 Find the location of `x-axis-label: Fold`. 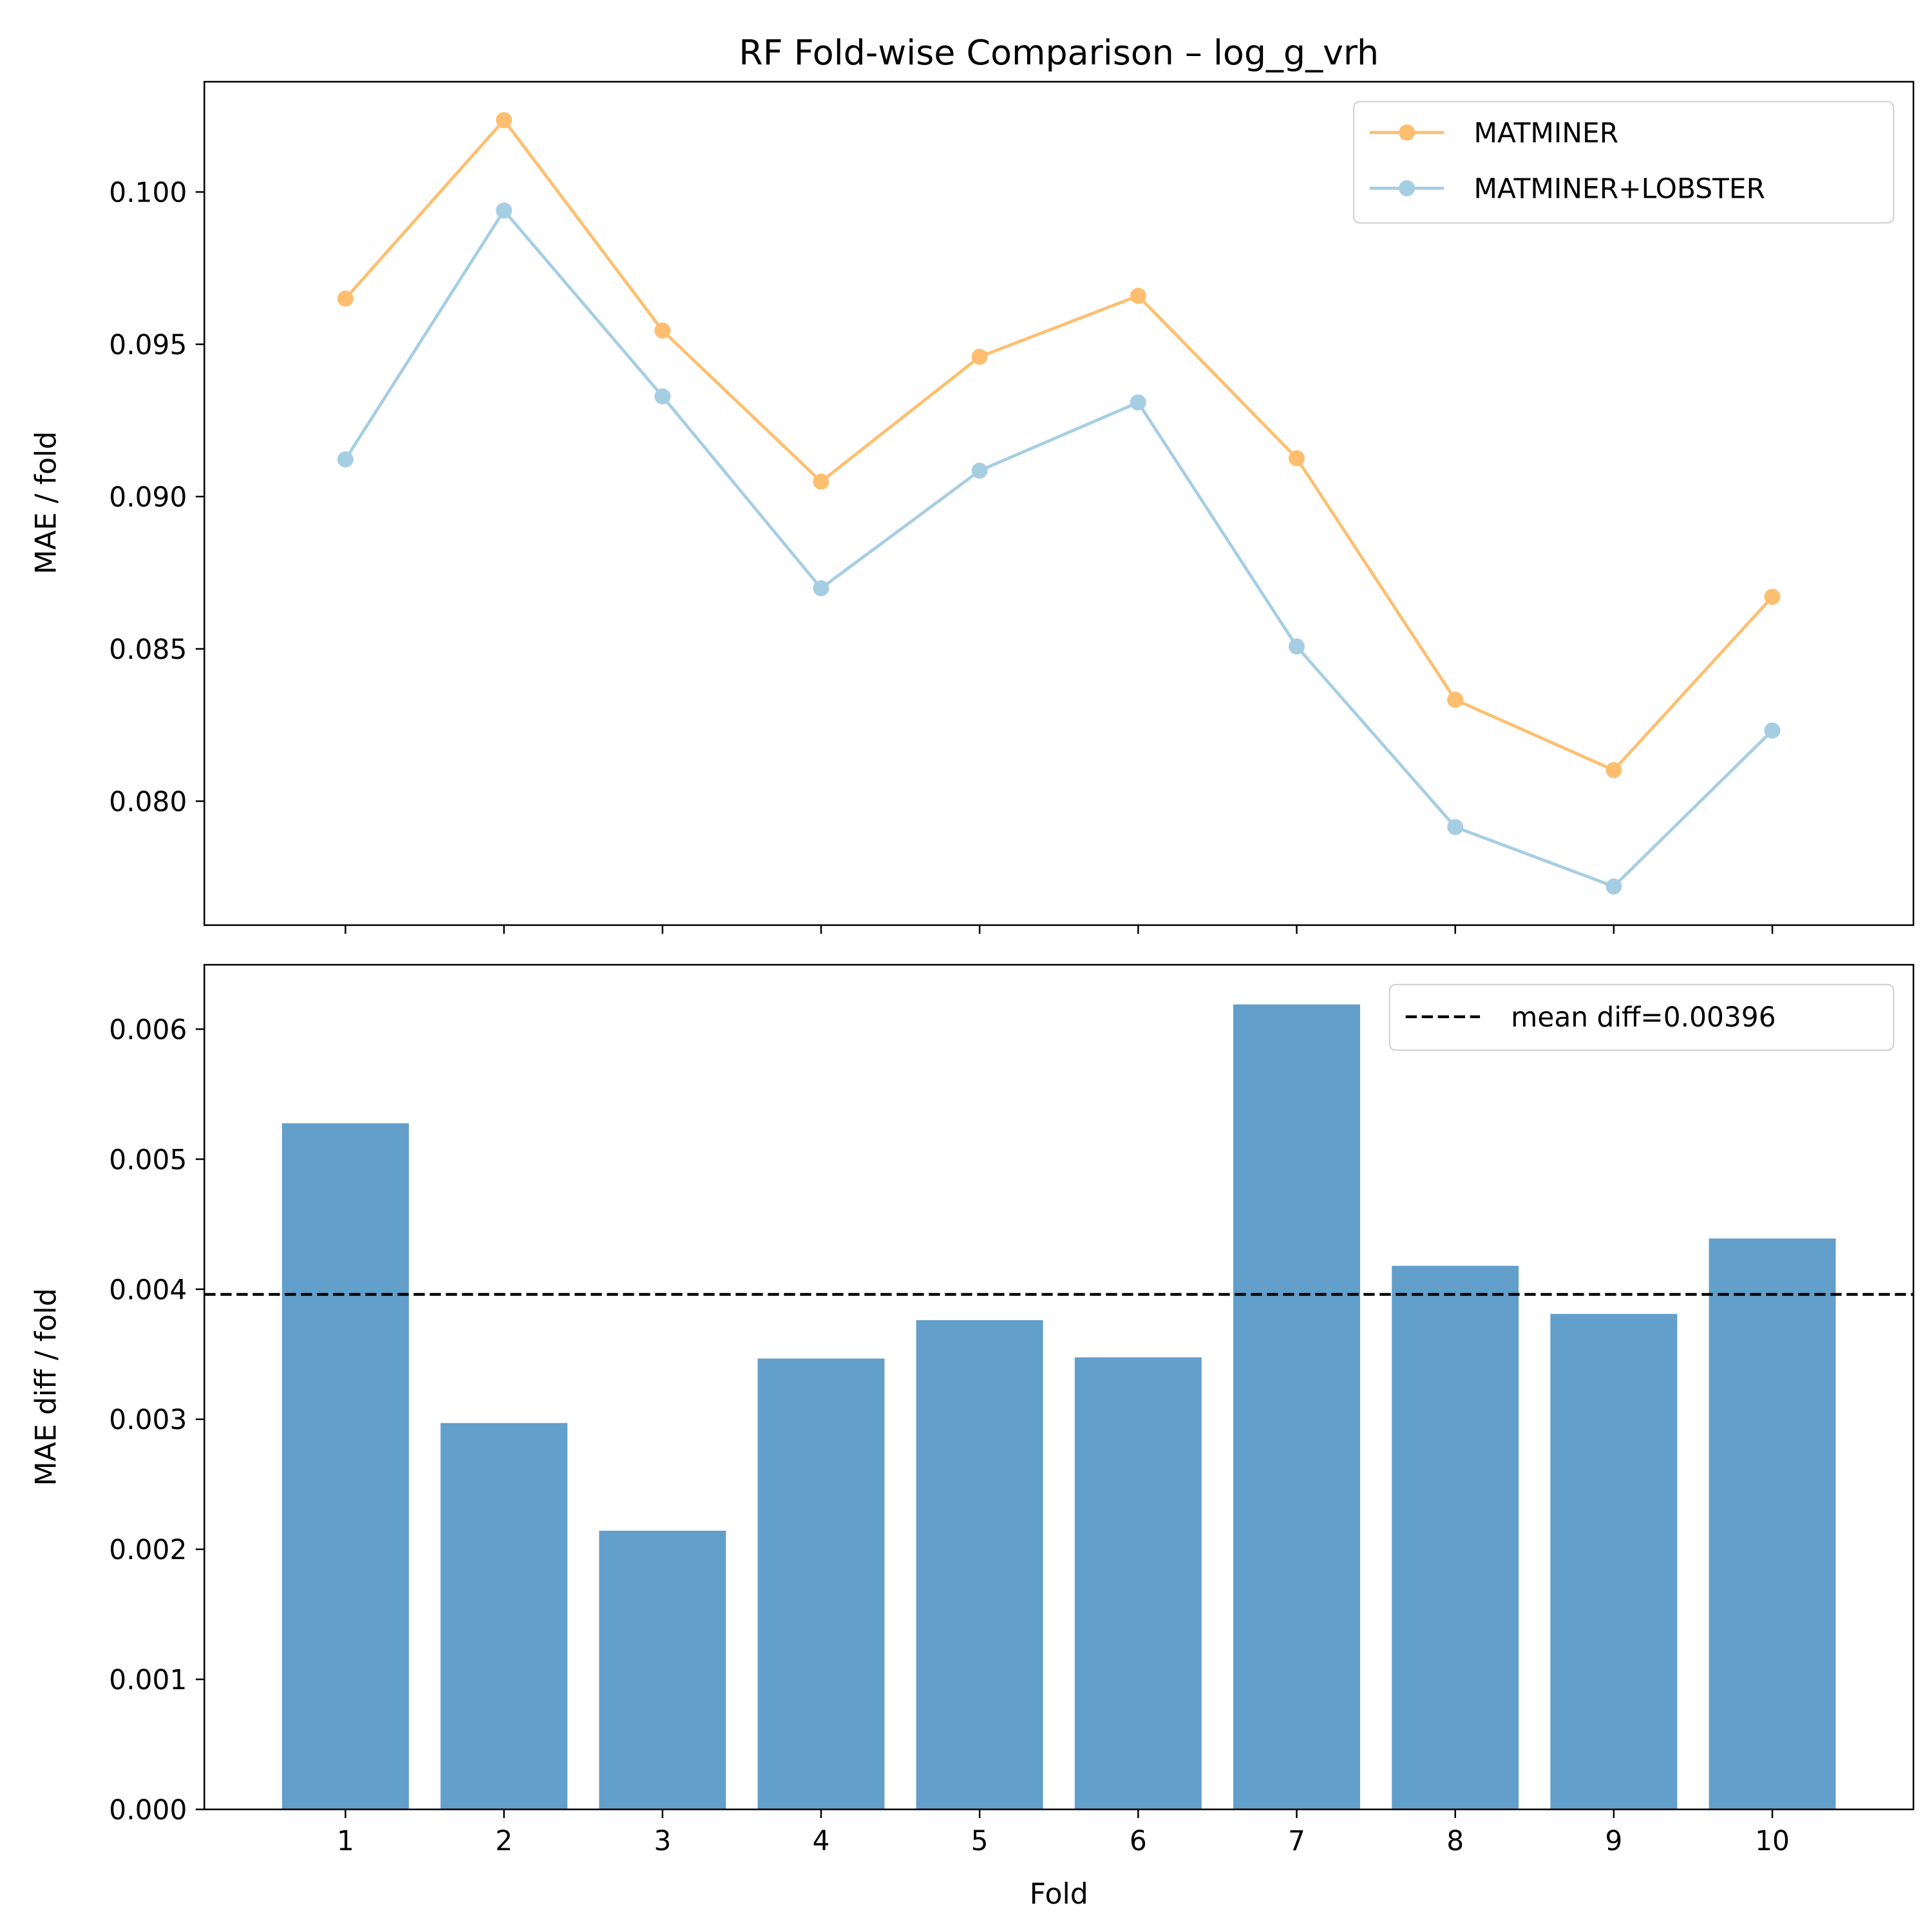

x-axis-label: Fold is located at coordinates (1059, 1894).